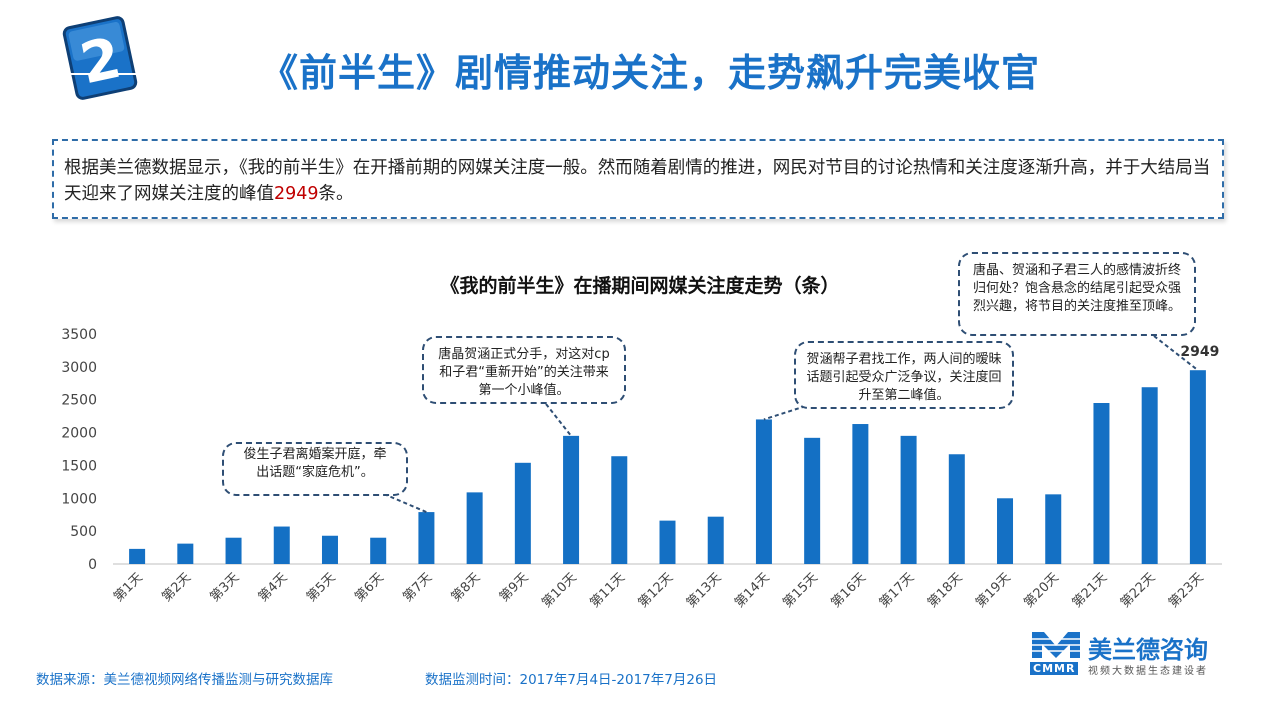  What do you see at coordinates (559, 590) in the screenshot?
I see `x-tick-label: 第10天` at bounding box center [559, 590].